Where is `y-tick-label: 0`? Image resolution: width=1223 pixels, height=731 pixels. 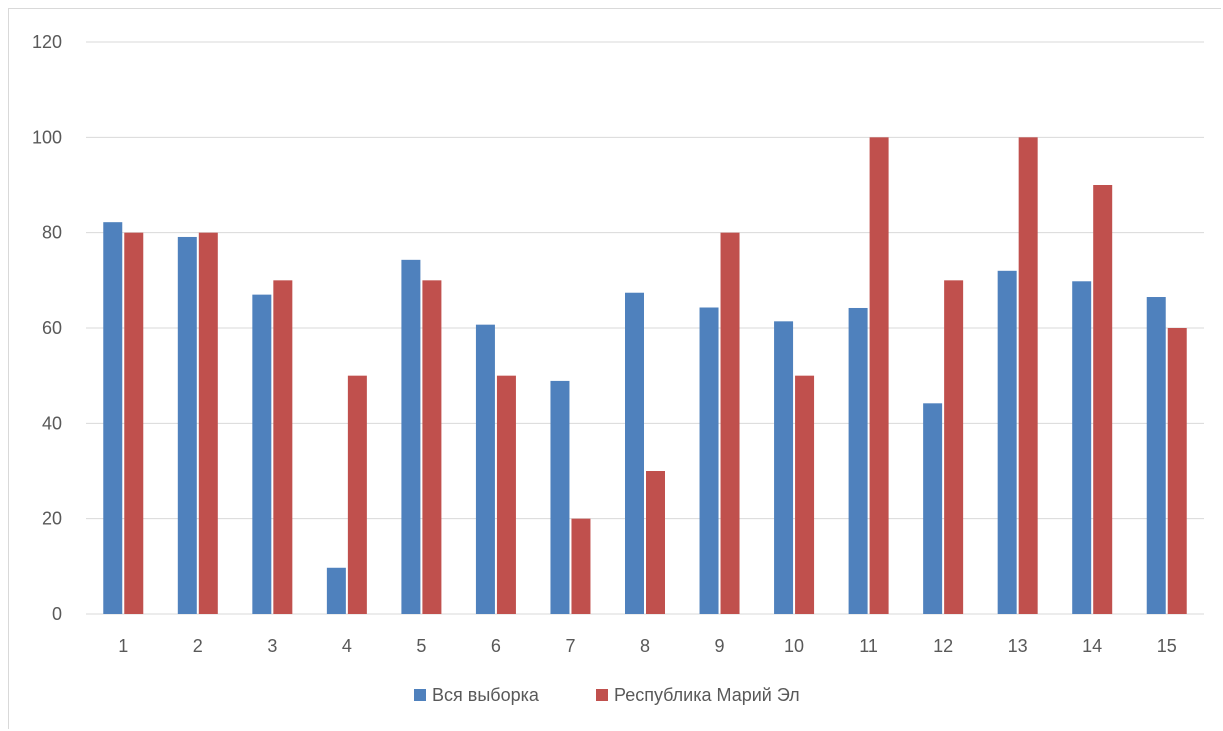 y-tick-label: 0 is located at coordinates (57, 614).